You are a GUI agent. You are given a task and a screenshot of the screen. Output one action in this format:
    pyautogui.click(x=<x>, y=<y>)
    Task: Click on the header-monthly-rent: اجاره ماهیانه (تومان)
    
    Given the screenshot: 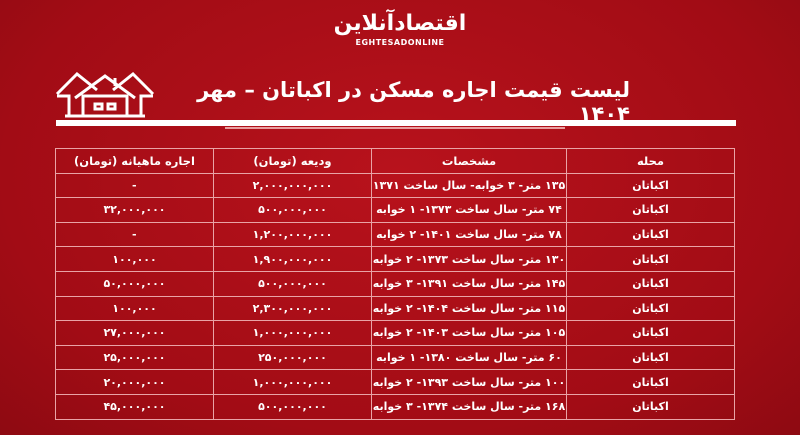 What is the action you would take?
    pyautogui.click(x=134, y=161)
    